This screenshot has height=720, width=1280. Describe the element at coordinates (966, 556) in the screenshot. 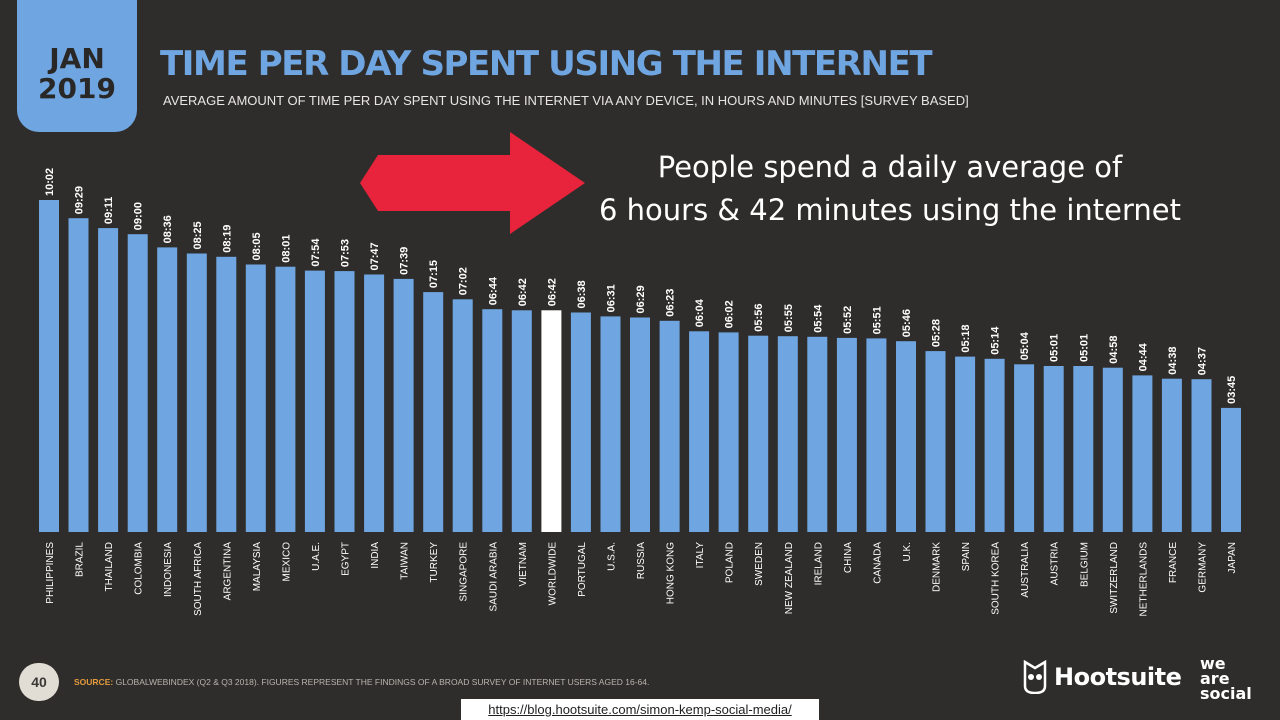

I see `category-label-spain: SPAIN` at that location.